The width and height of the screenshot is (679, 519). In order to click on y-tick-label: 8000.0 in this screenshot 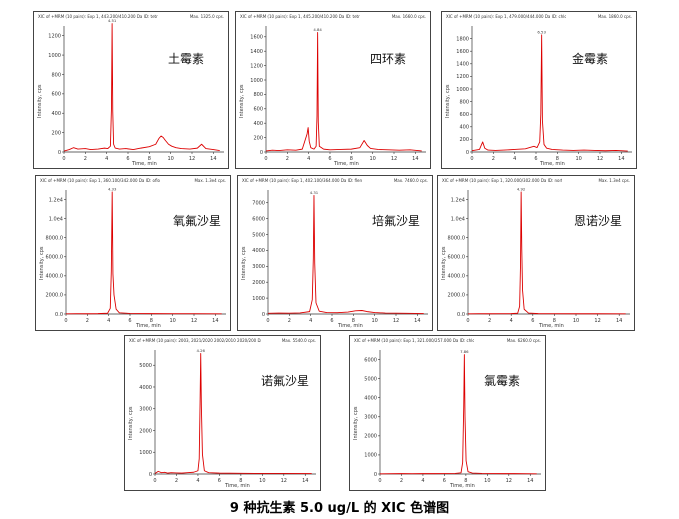, I will do `click(457, 238)`.